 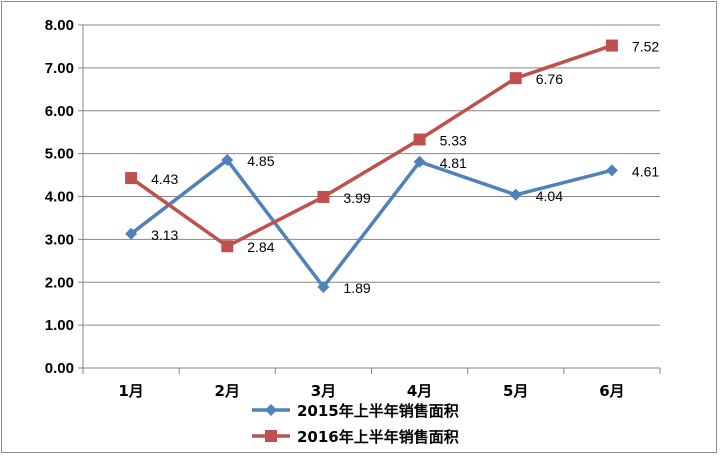 I want to click on data-label: 2.84, so click(x=260, y=247).